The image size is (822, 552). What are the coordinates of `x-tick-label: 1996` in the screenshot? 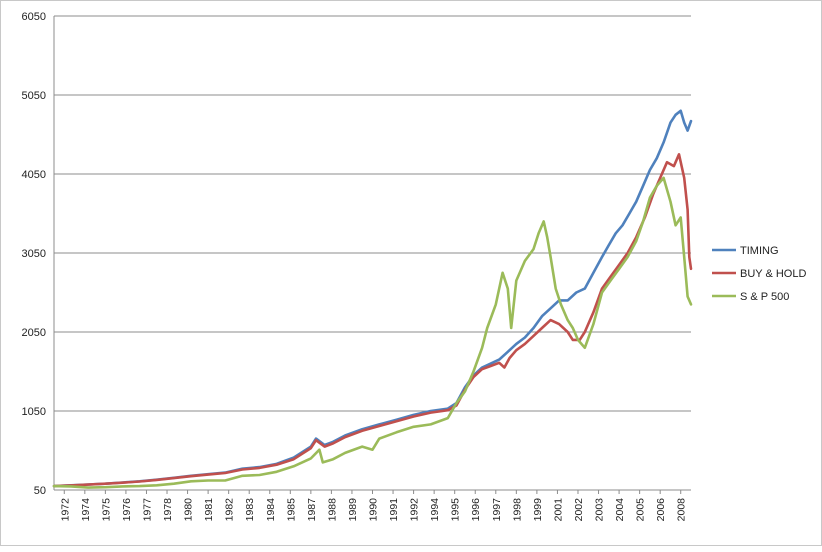 It's located at (476, 510).